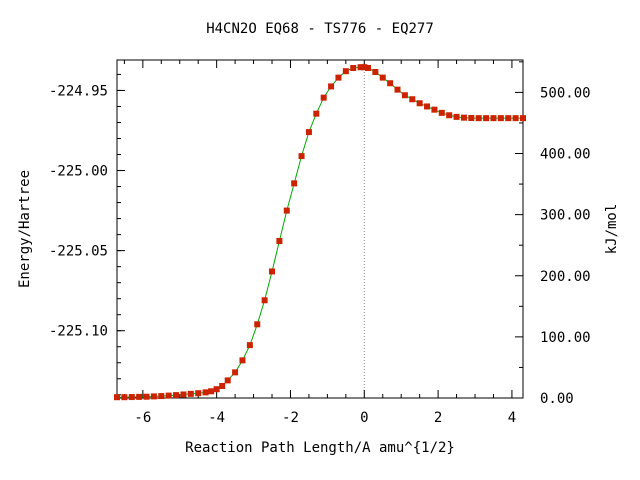  I want to click on x-tick-label: 2, so click(438, 418).